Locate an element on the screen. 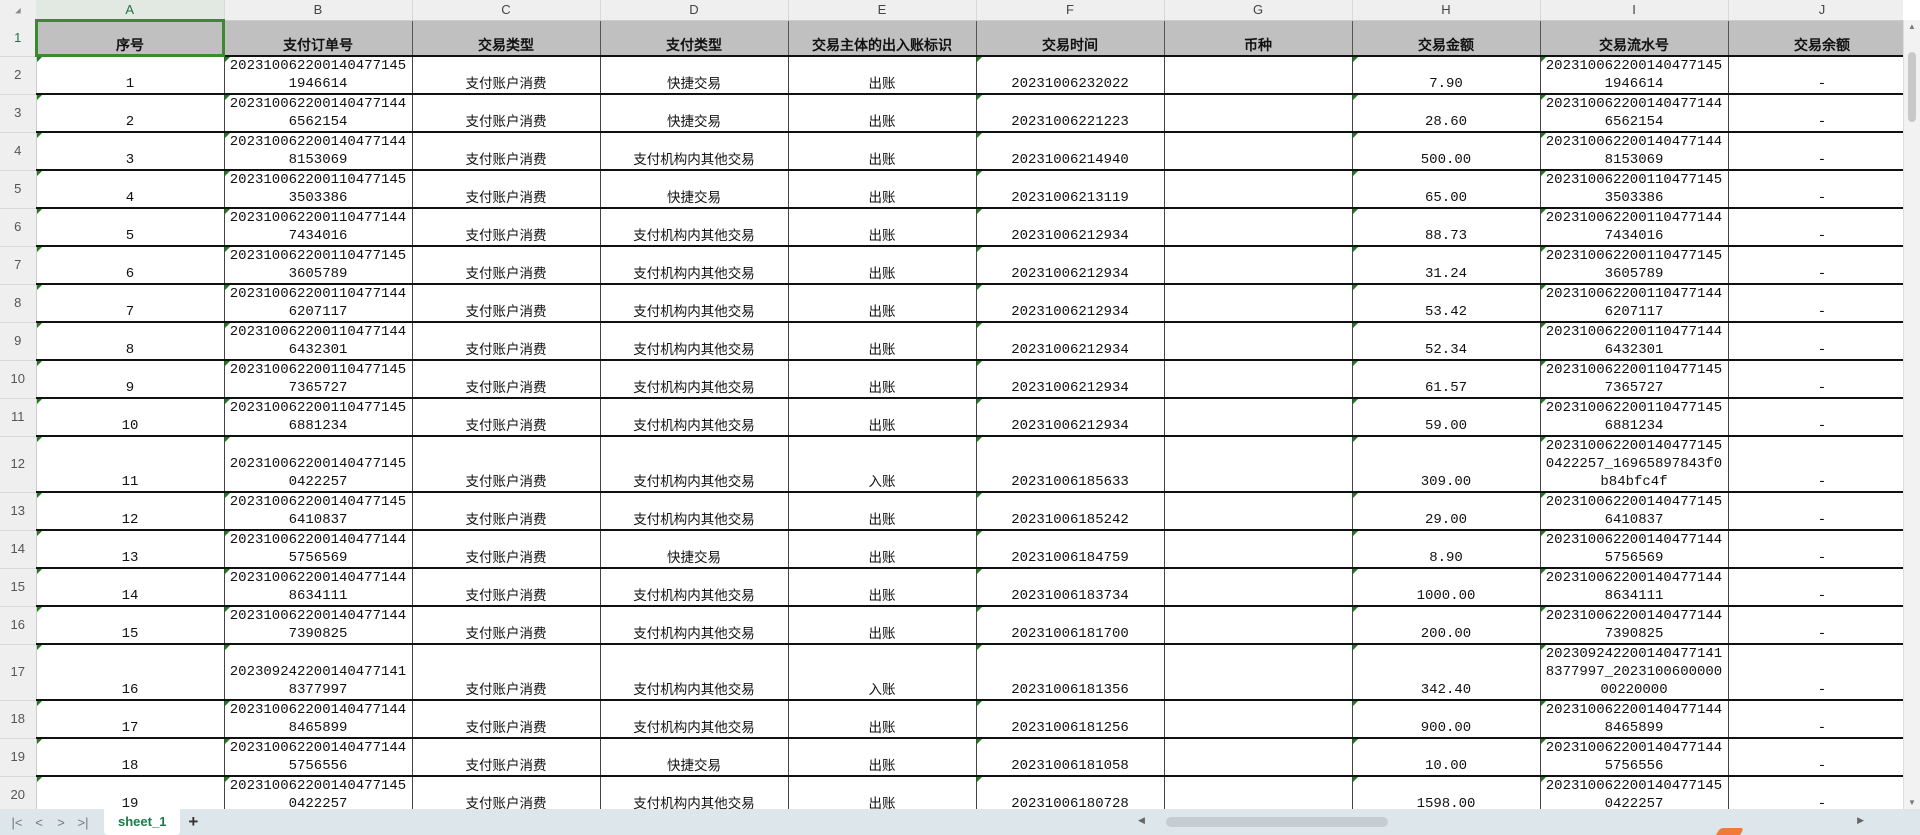 This screenshot has height=835, width=1920. next-sheet-icon: > is located at coordinates (61, 822).